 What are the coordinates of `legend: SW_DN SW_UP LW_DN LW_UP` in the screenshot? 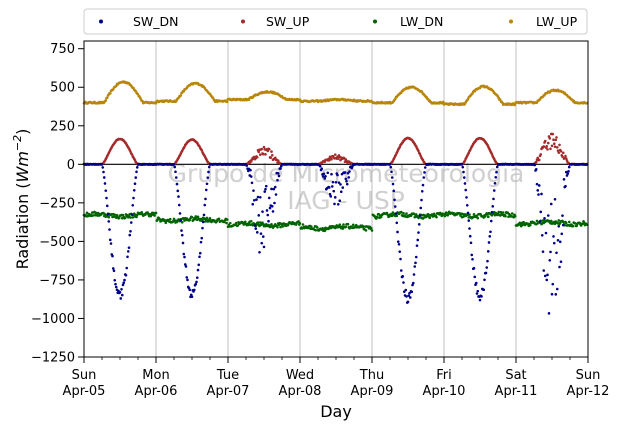 It's located at (335, 21).